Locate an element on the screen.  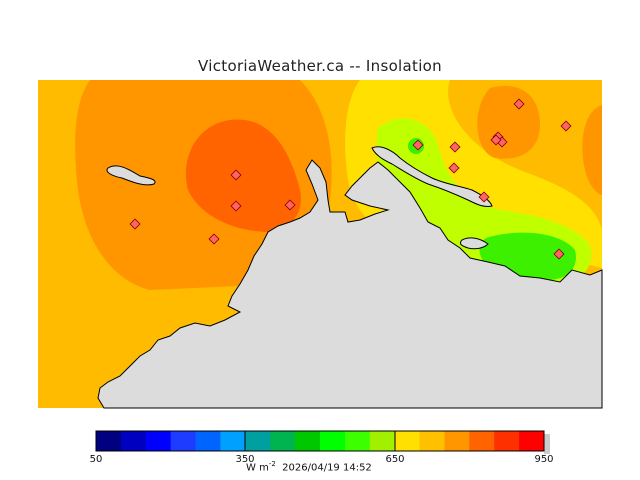
legend-tick-label: 650 is located at coordinates (395, 459).